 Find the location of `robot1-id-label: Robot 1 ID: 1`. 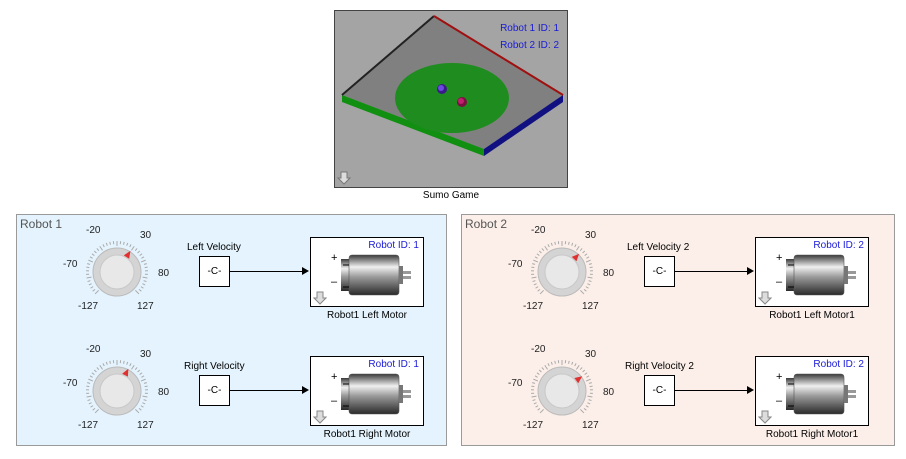

robot1-id-label: Robot 1 ID: 1 is located at coordinates (529, 28).